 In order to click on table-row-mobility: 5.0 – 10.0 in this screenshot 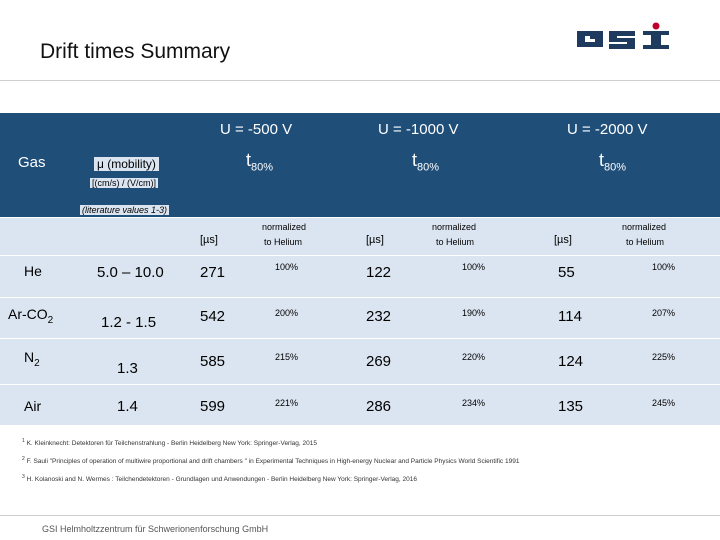, I will do `click(130, 272)`.